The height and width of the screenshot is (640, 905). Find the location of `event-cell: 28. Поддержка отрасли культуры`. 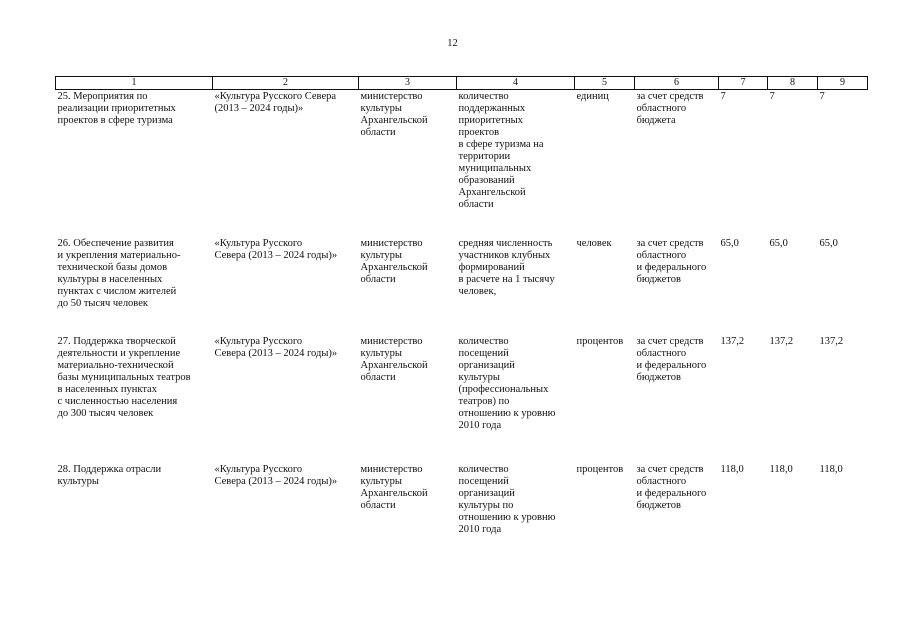

event-cell: 28. Поддержка отрасли культуры is located at coordinates (109, 475).